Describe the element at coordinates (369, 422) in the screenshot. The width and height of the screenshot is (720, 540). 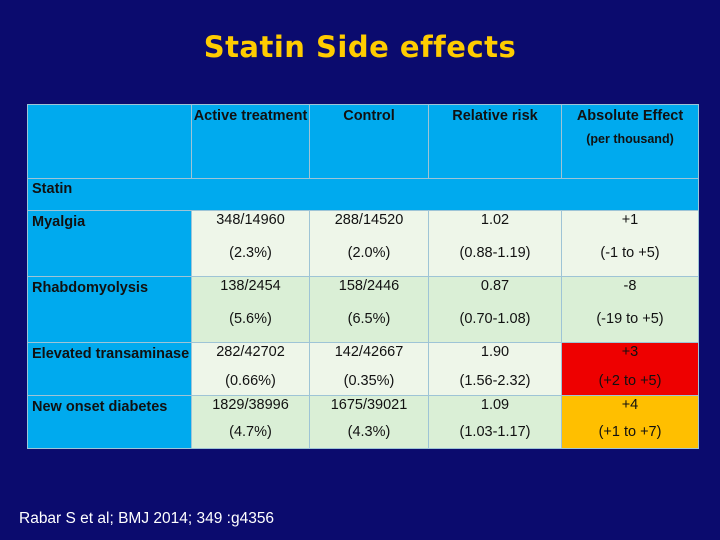
I see `control-cell: 1675/39021 (4.3%)` at that location.